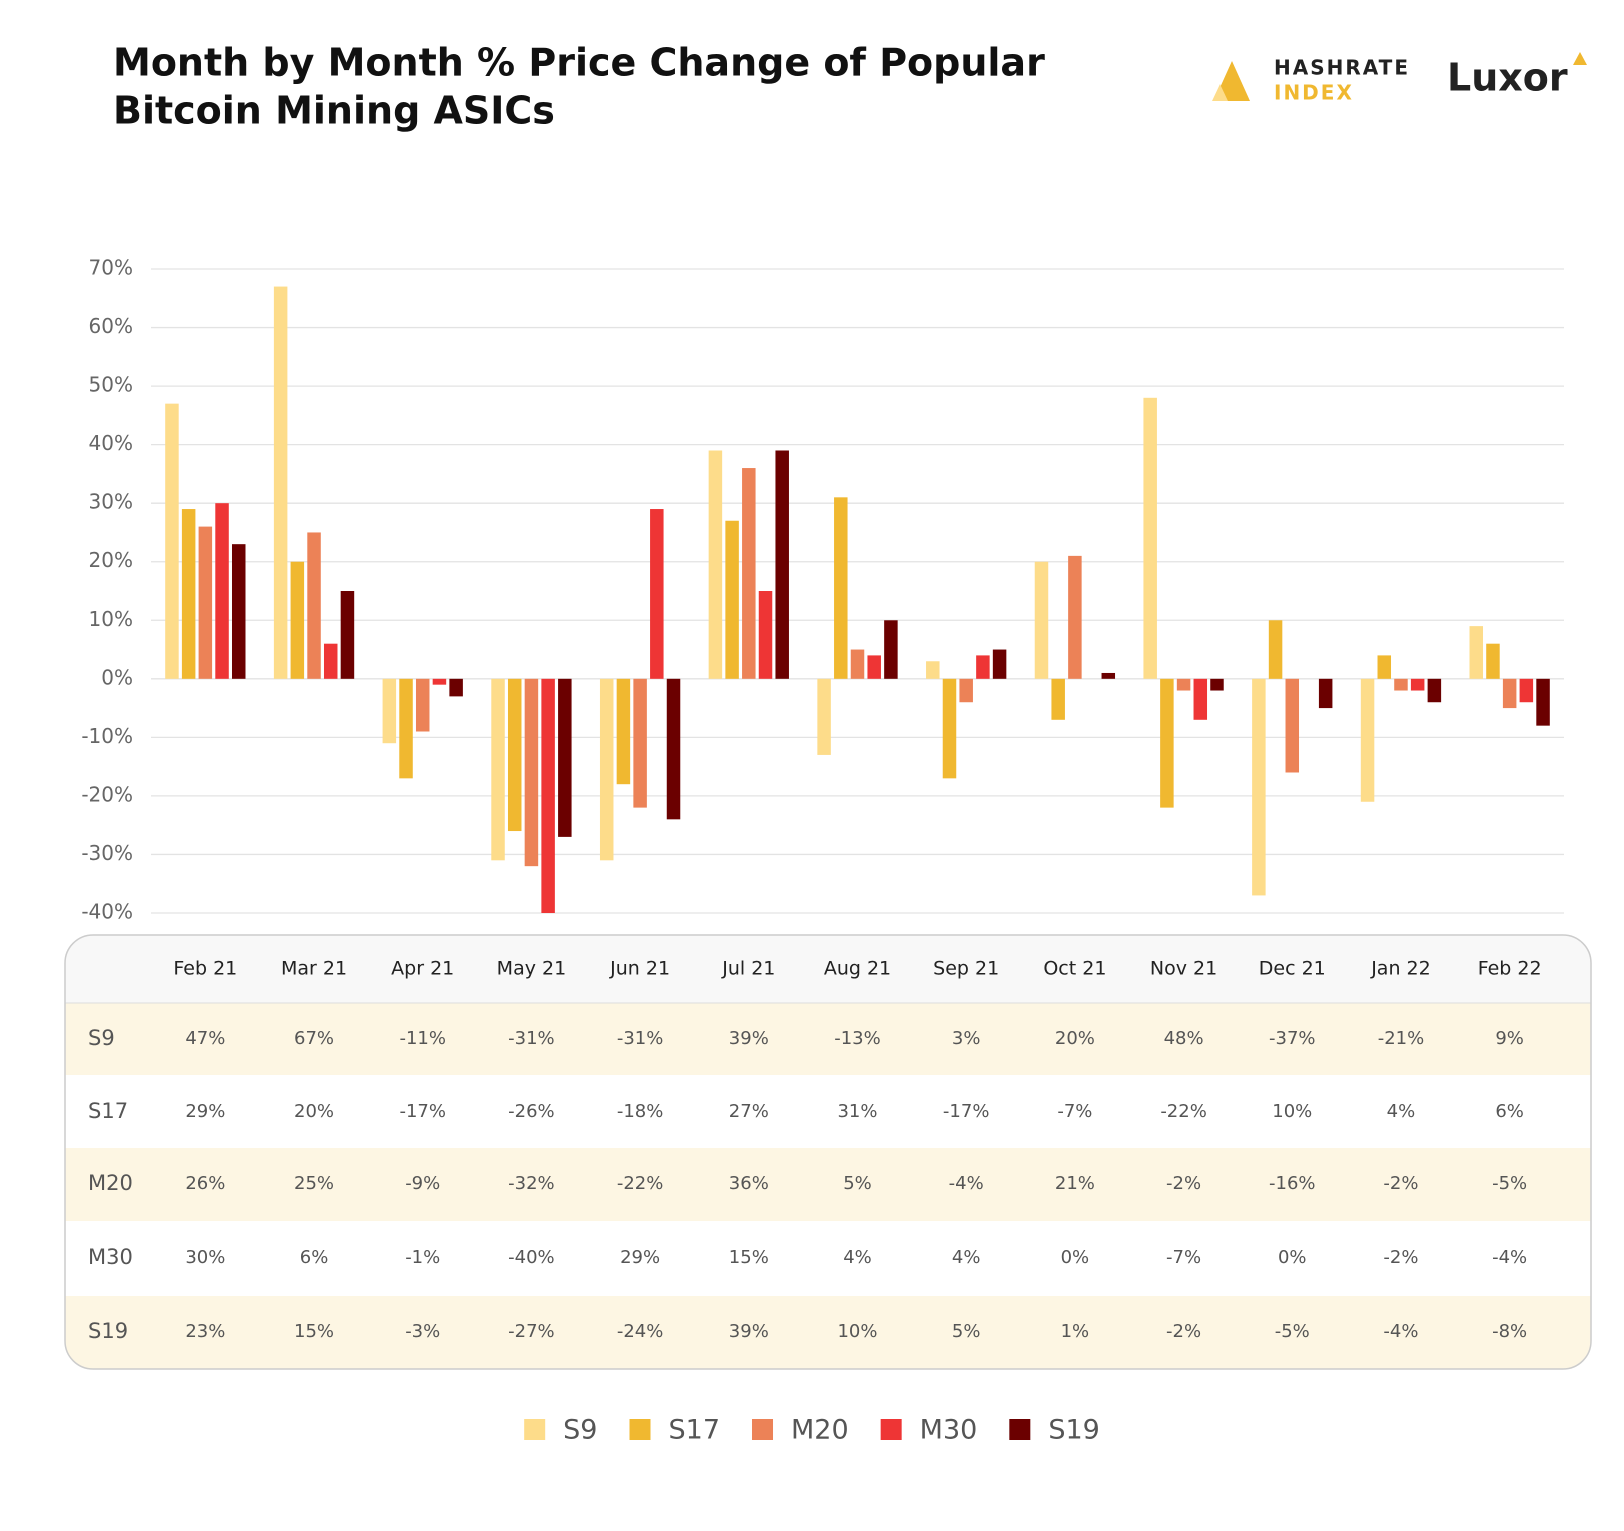 The width and height of the screenshot is (1624, 1531). Describe the element at coordinates (1075, 1331) in the screenshot. I see `table-cell: 1%` at that location.